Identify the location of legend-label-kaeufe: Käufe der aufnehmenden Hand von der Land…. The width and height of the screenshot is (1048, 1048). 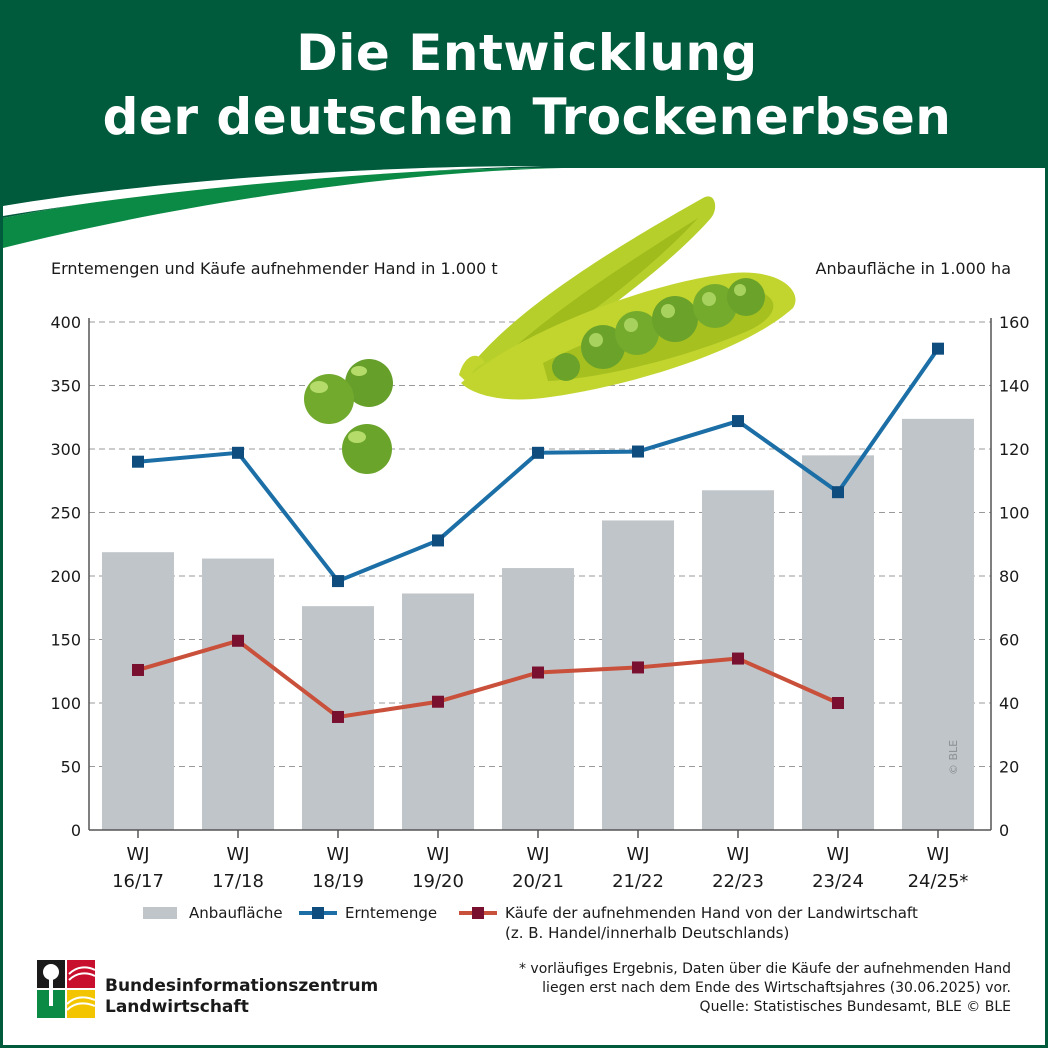
(711, 923).